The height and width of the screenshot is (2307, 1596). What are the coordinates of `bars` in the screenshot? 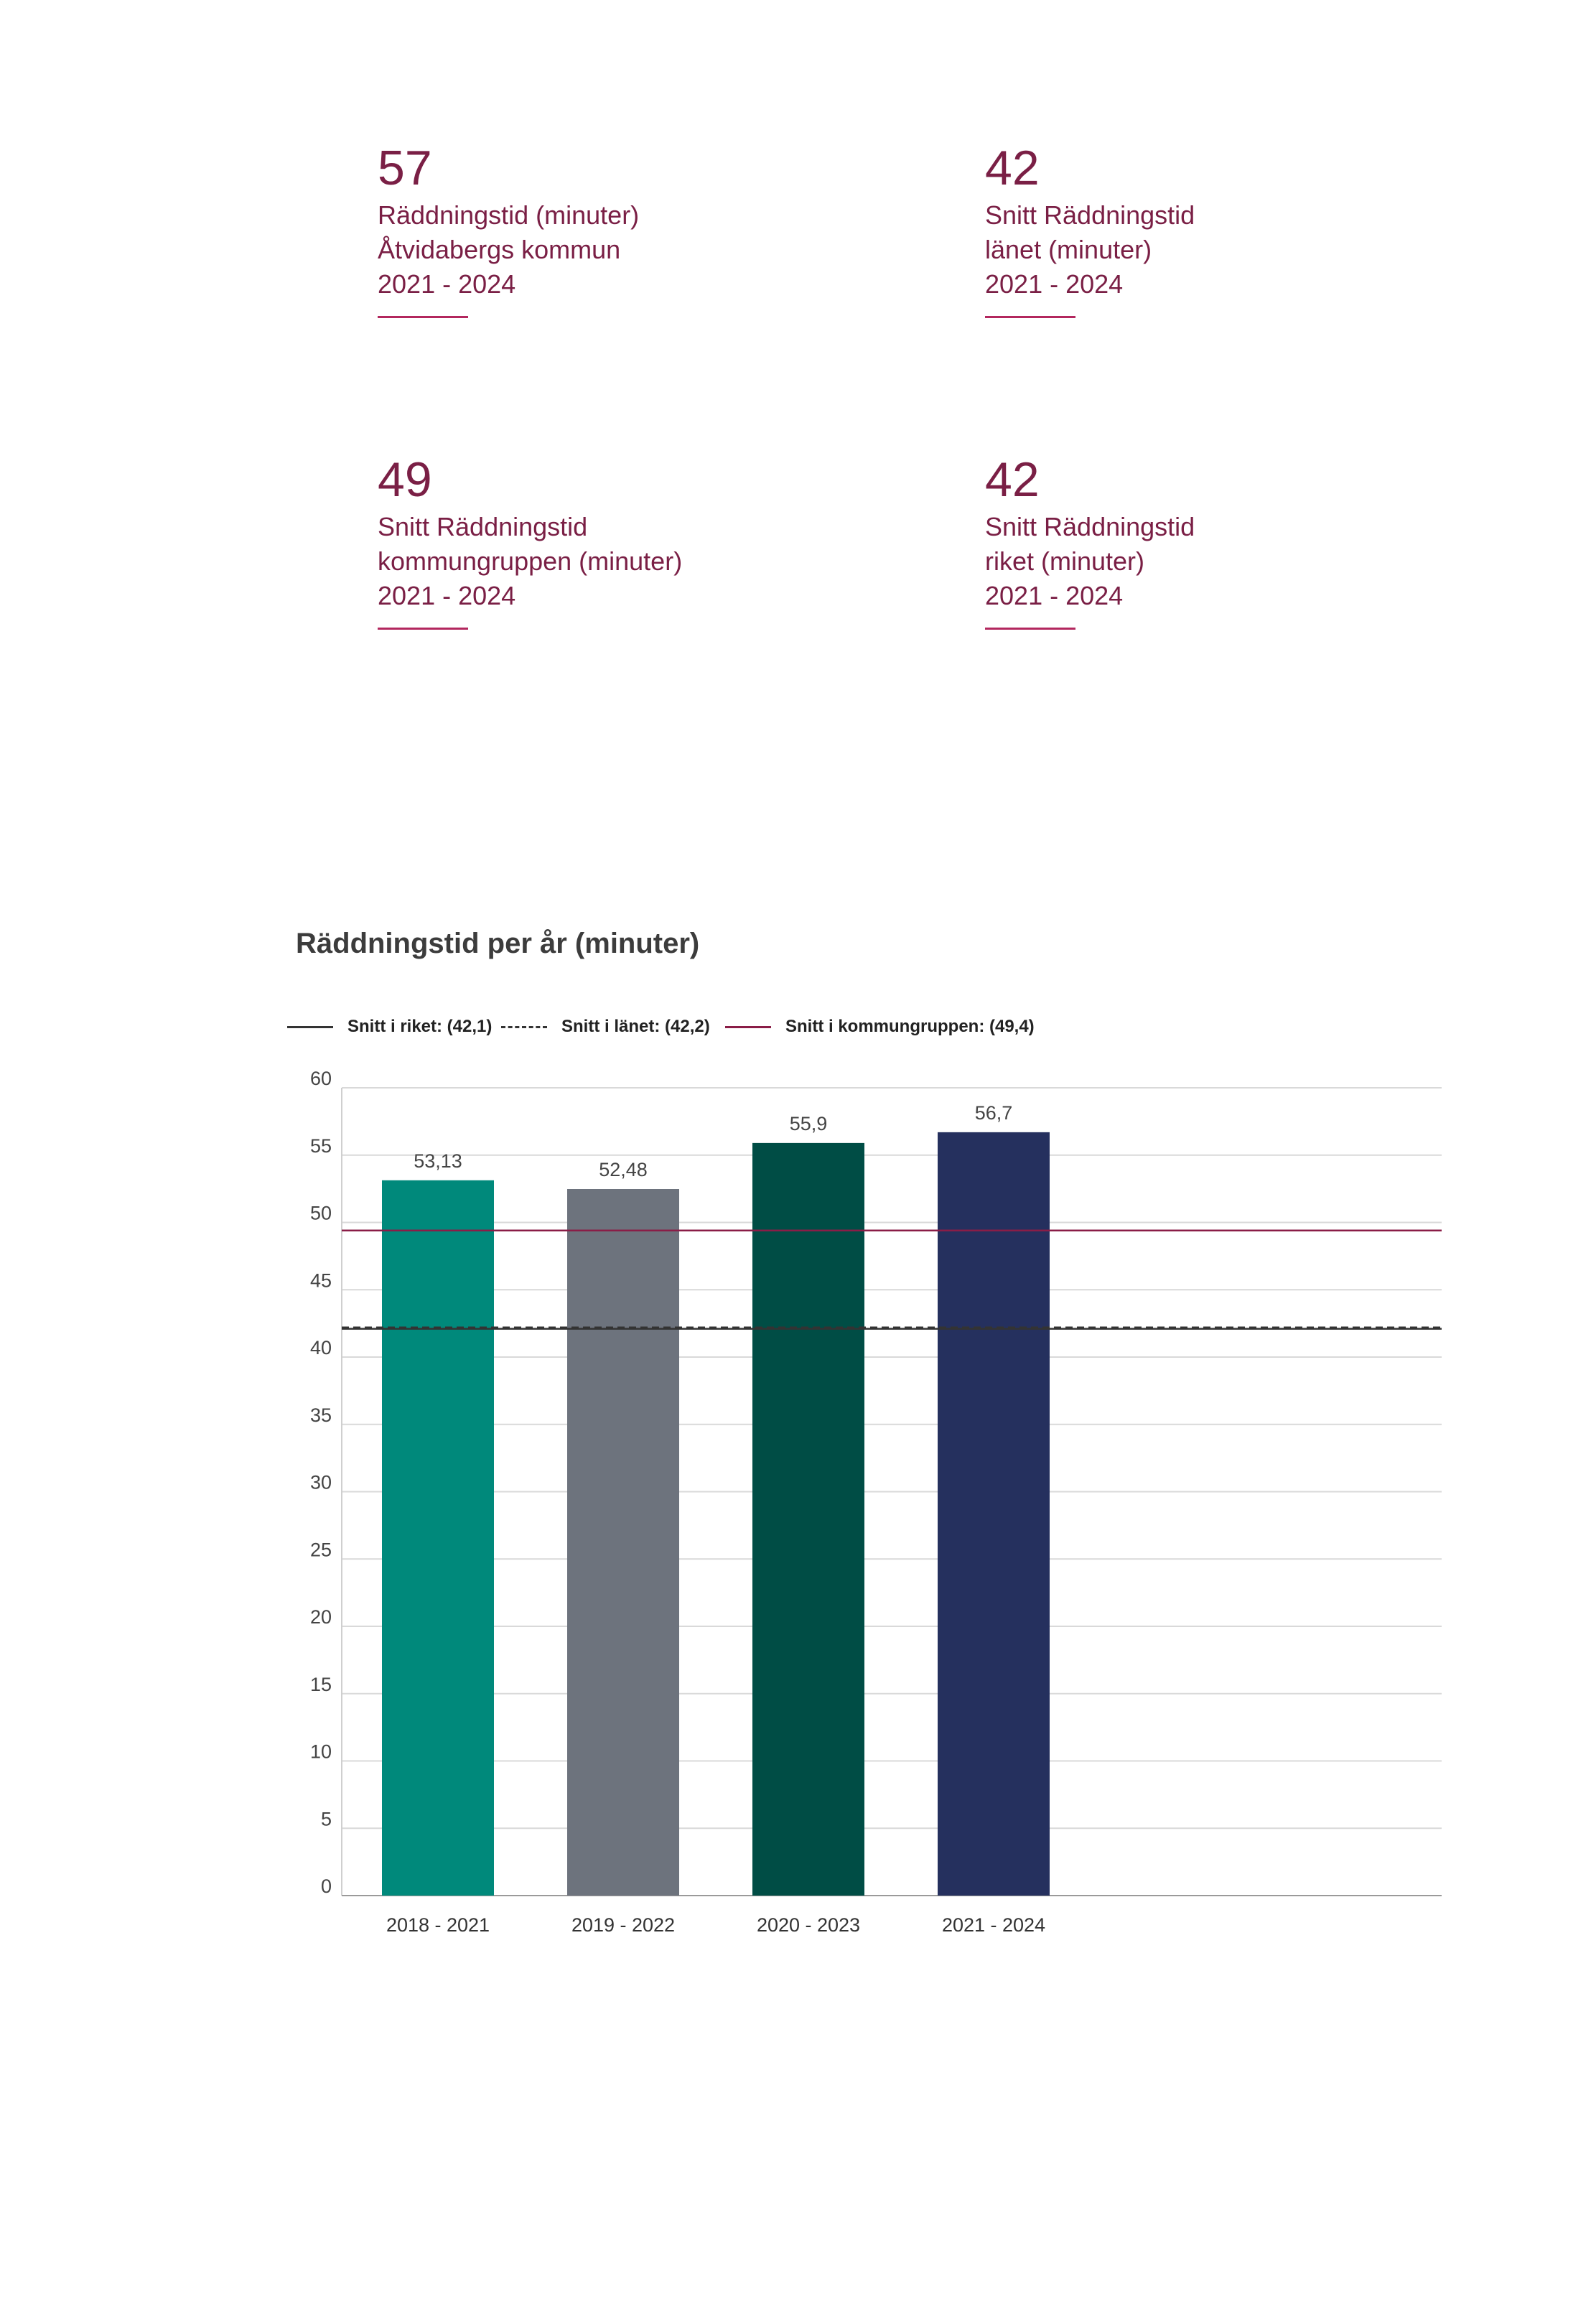 It's located at (716, 1514).